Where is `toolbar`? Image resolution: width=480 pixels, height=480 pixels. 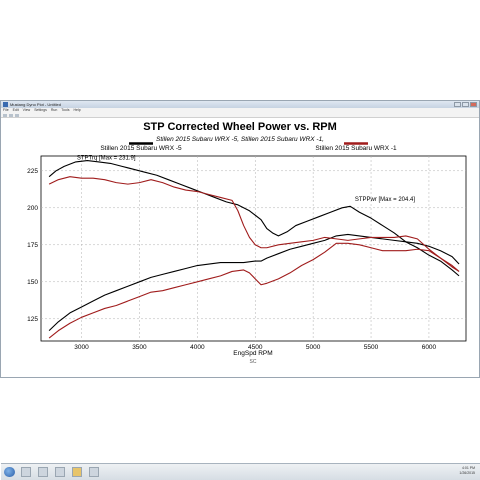 toolbar is located at coordinates (240, 115).